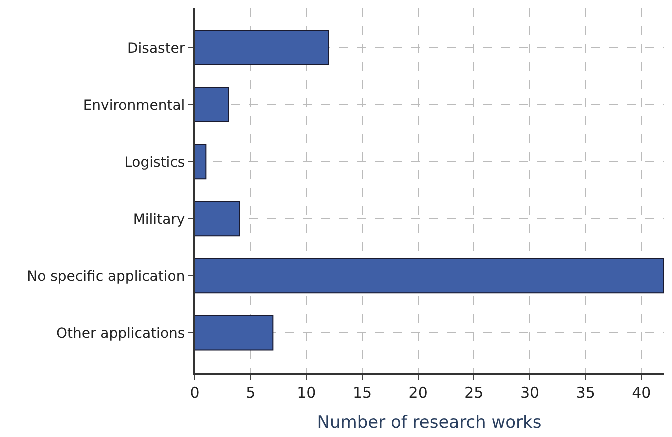 The image size is (672, 437). What do you see at coordinates (155, 162) in the screenshot?
I see `y-tick-label: Logistics` at bounding box center [155, 162].